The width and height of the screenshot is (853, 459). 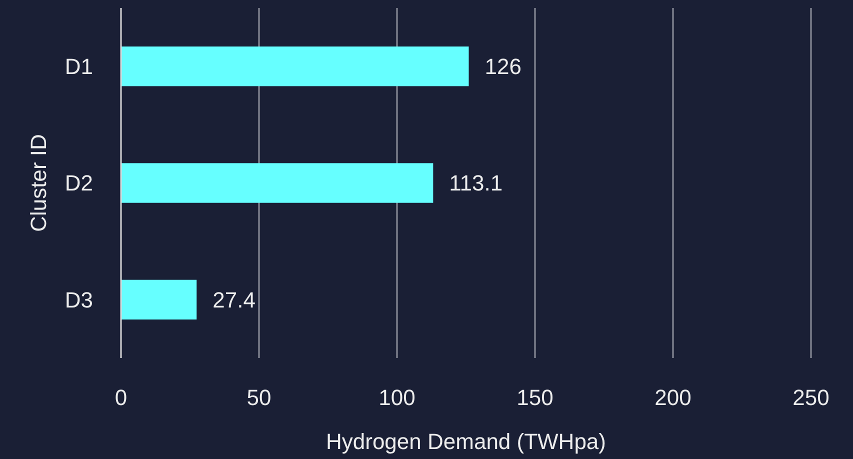 I want to click on x-tick-label: 200, so click(x=673, y=397).